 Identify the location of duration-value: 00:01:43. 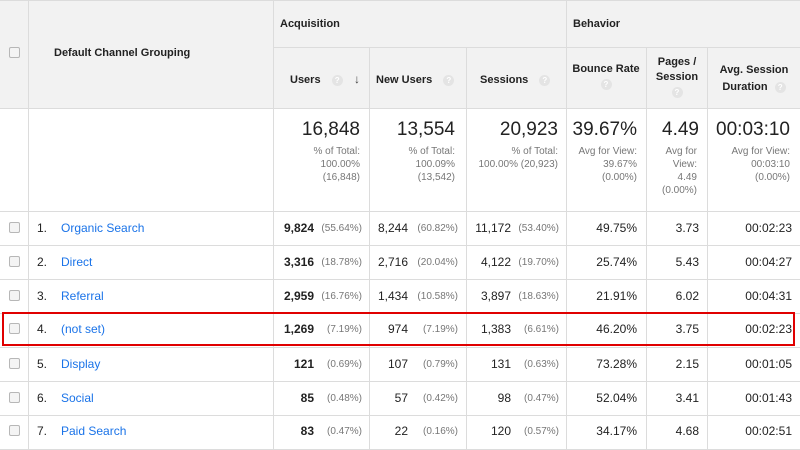
(768, 398).